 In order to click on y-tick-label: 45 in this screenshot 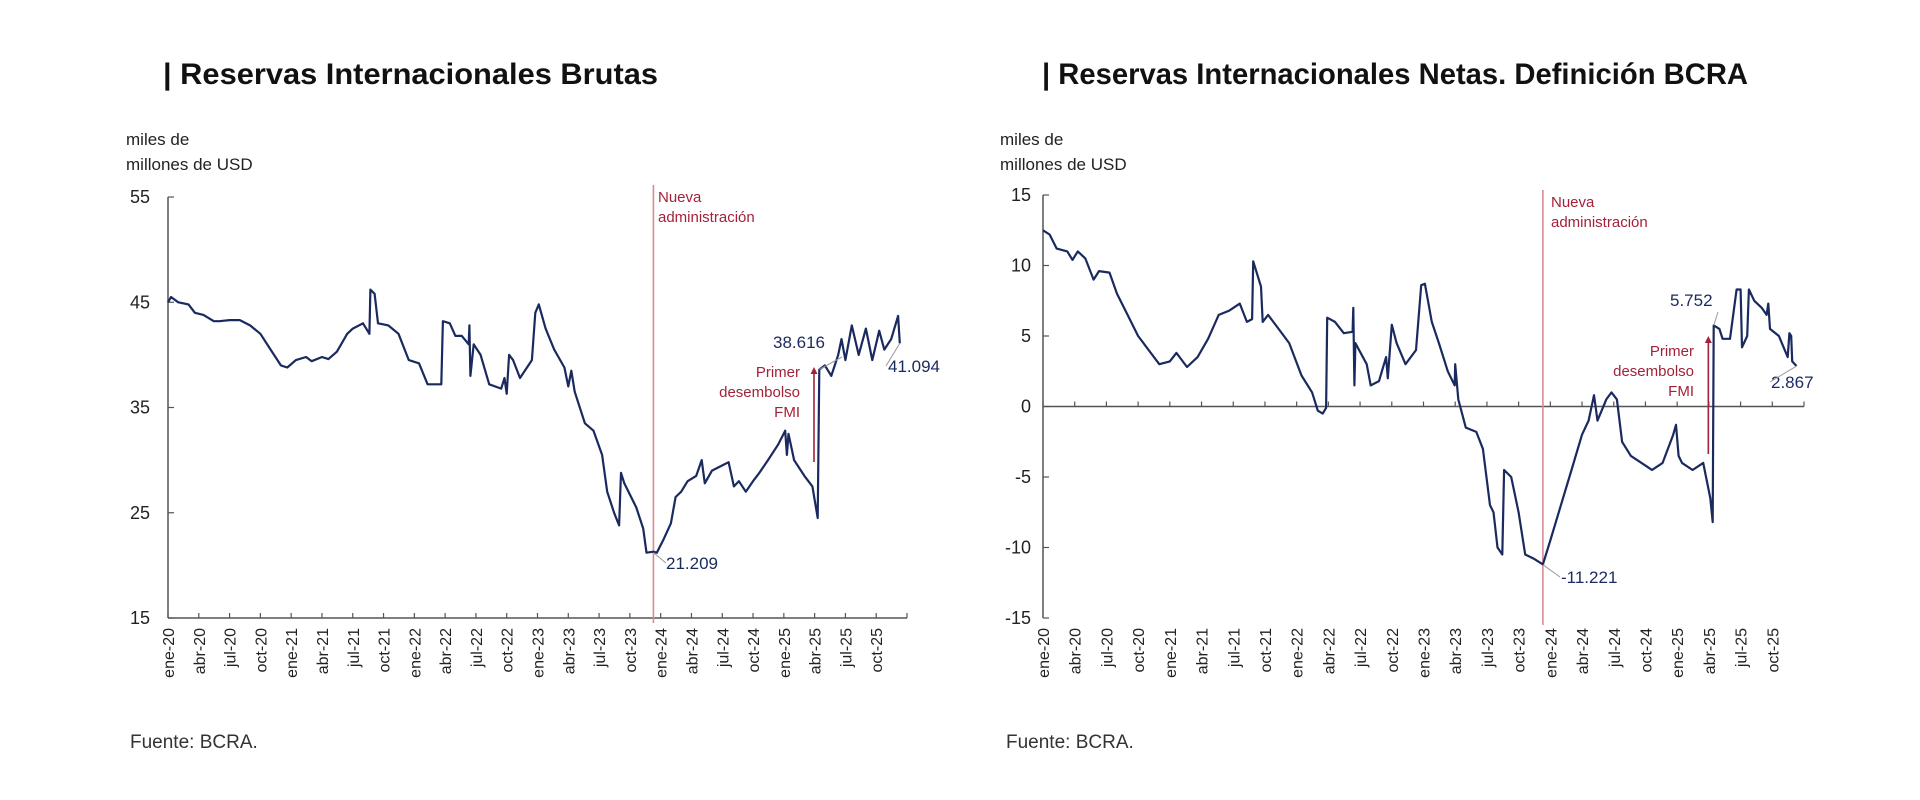, I will do `click(140, 302)`.